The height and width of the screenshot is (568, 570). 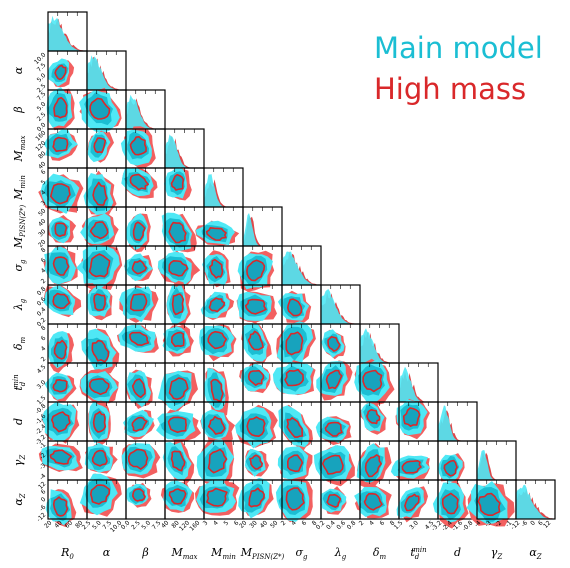 I want to click on panel-d-vs-sigma_g, so click(x=300, y=427).